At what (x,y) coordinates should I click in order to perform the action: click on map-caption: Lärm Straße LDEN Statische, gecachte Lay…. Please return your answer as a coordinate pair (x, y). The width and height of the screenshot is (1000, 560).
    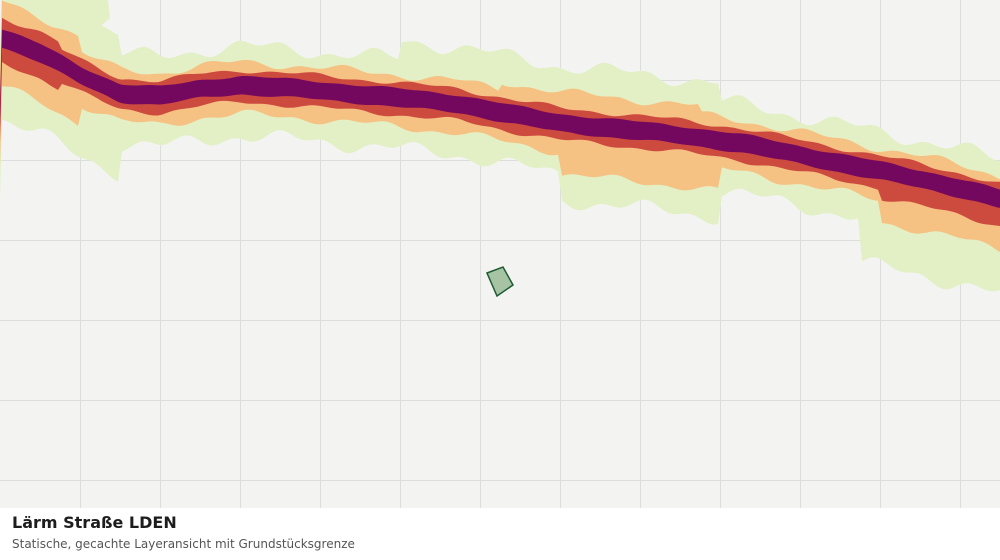
    Looking at the image, I should click on (500, 534).